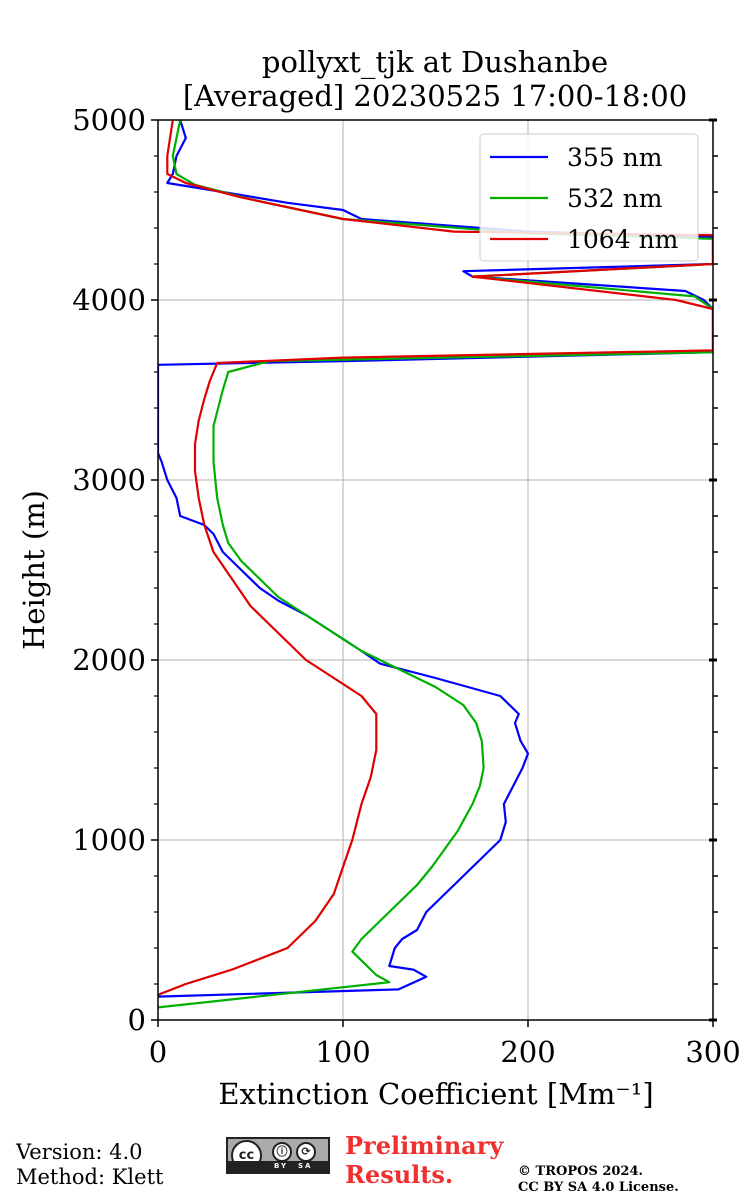 The width and height of the screenshot is (750, 1200). Describe the element at coordinates (342, 1052) in the screenshot. I see `x-tick-label: 100` at that location.